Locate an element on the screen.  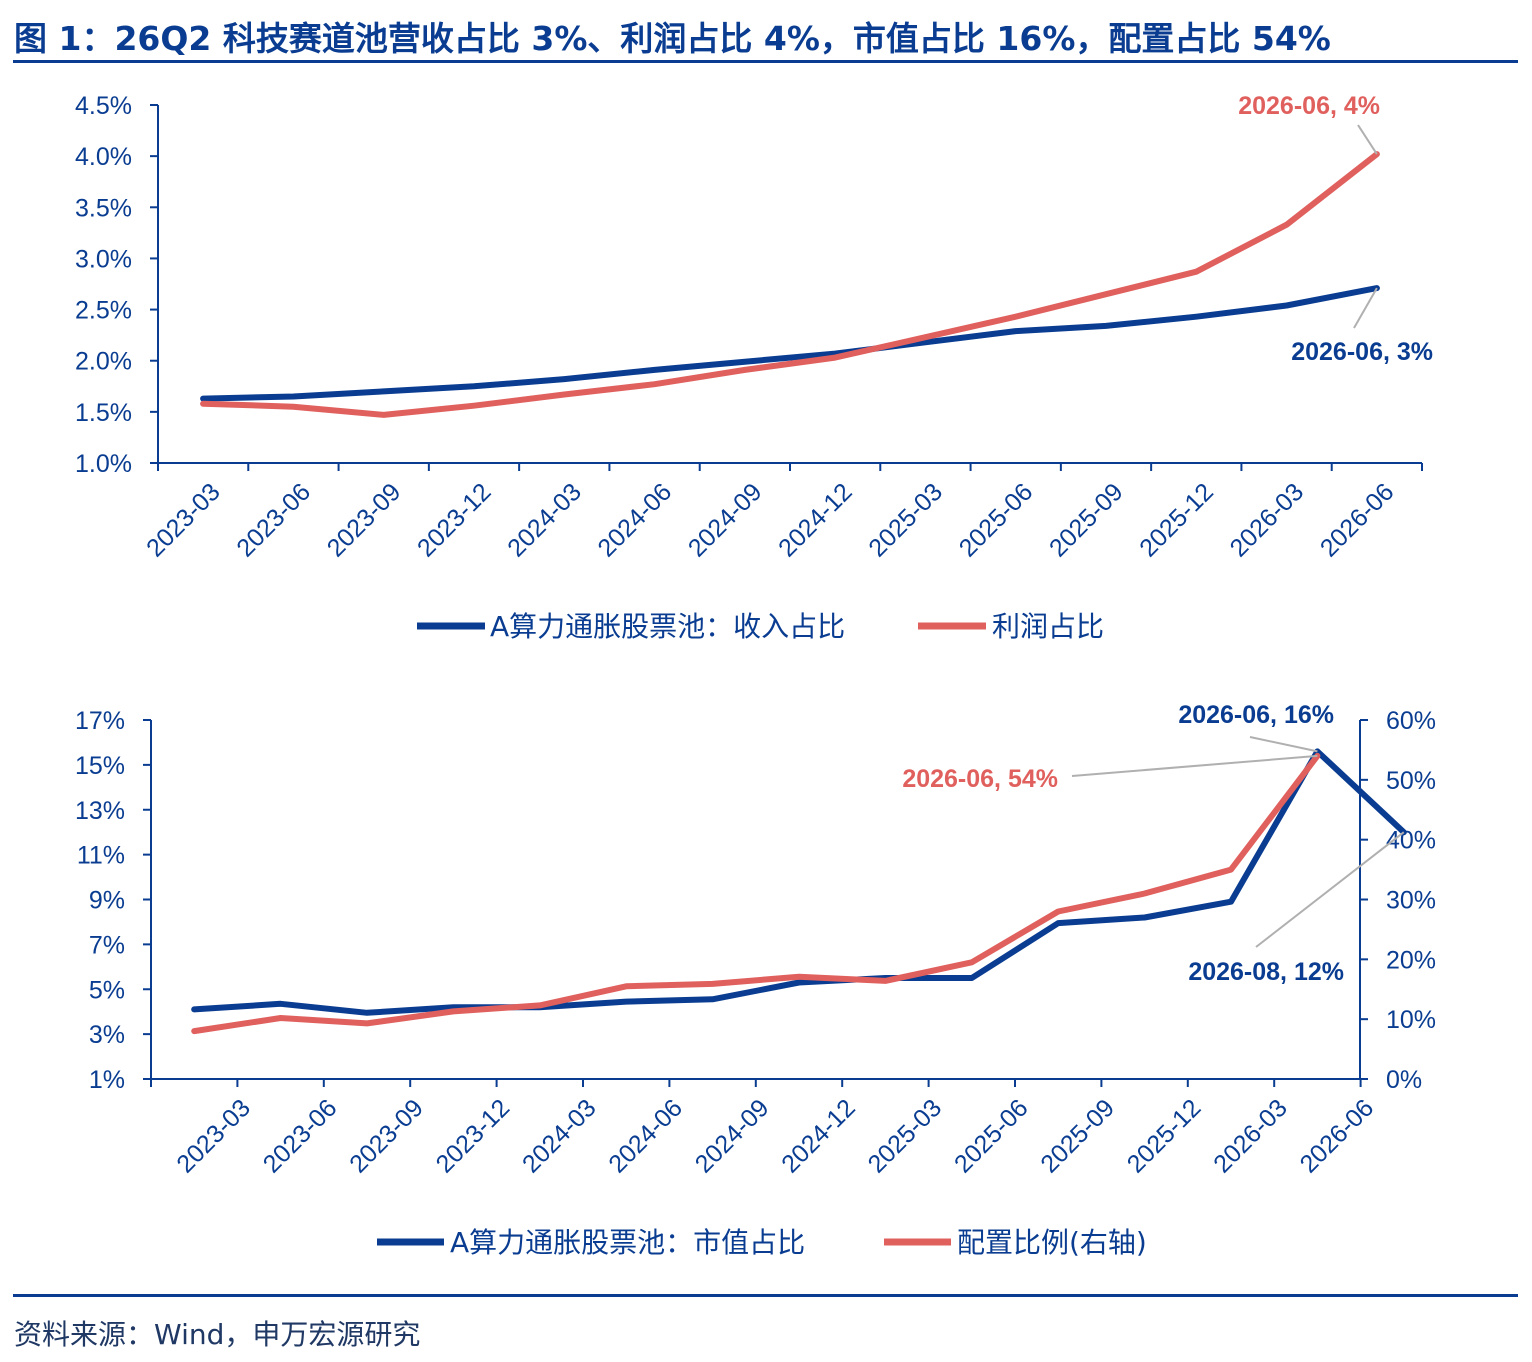
y-right-tick-label: 20% is located at coordinates (1411, 960).